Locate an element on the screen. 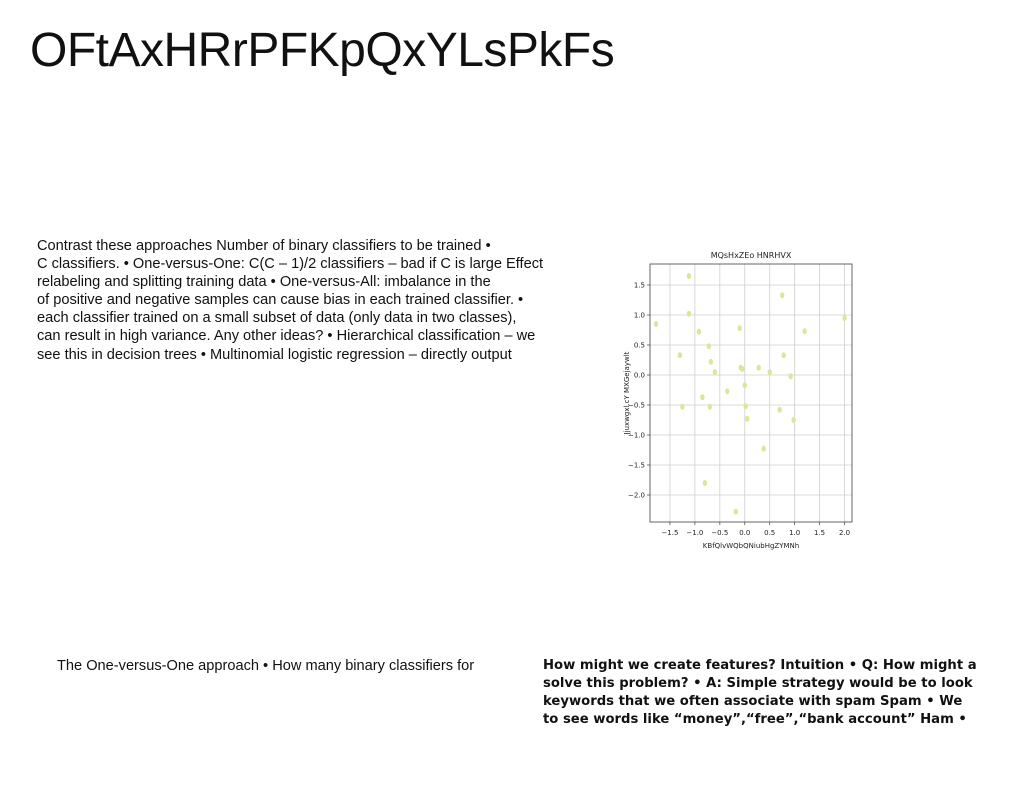  x-tick-label: −1.0 is located at coordinates (694, 533).